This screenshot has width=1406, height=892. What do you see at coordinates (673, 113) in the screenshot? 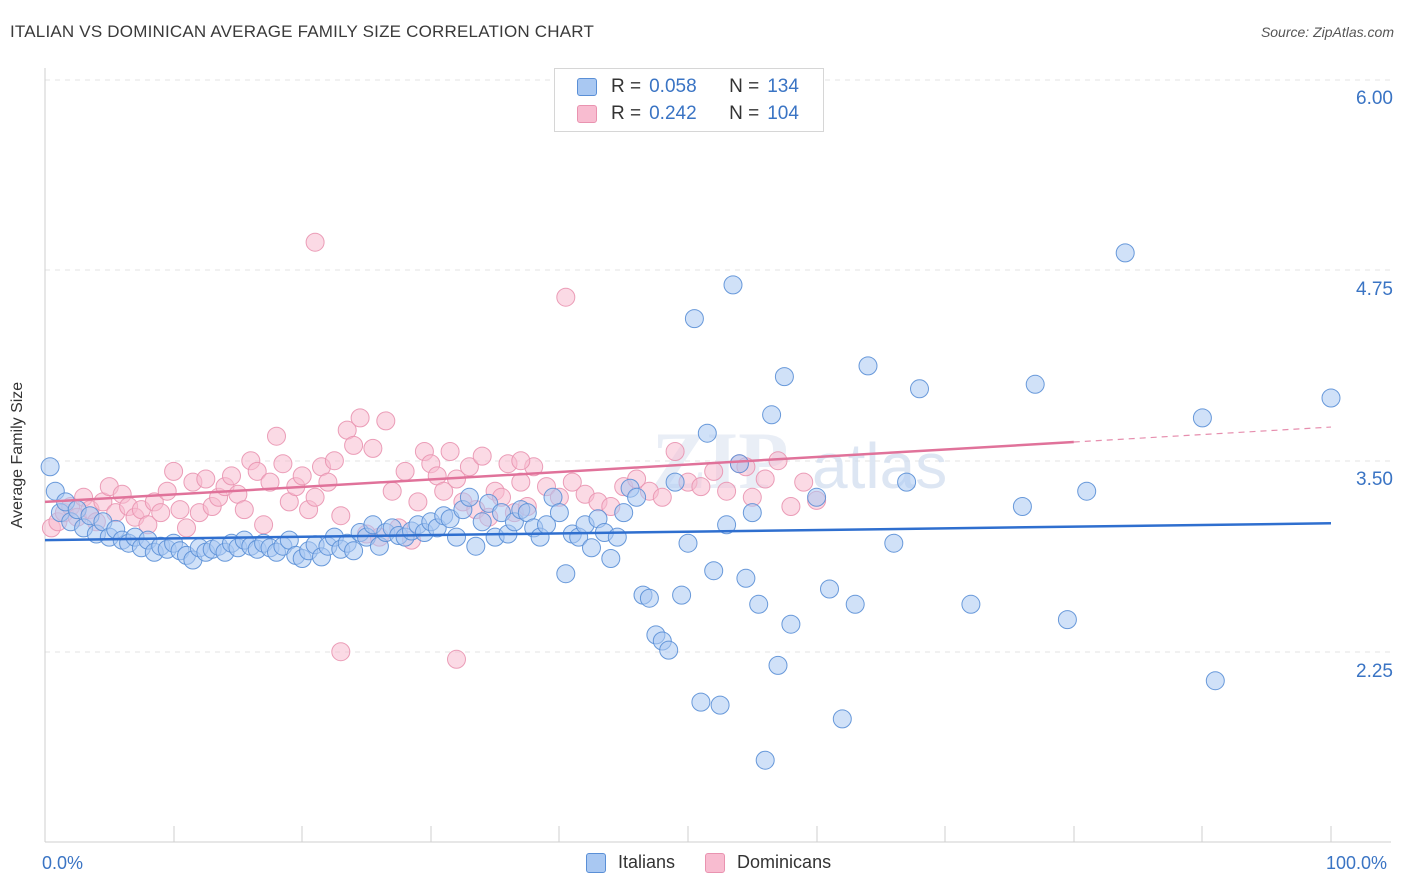
I see `r-value: 0.242` at bounding box center [673, 113].